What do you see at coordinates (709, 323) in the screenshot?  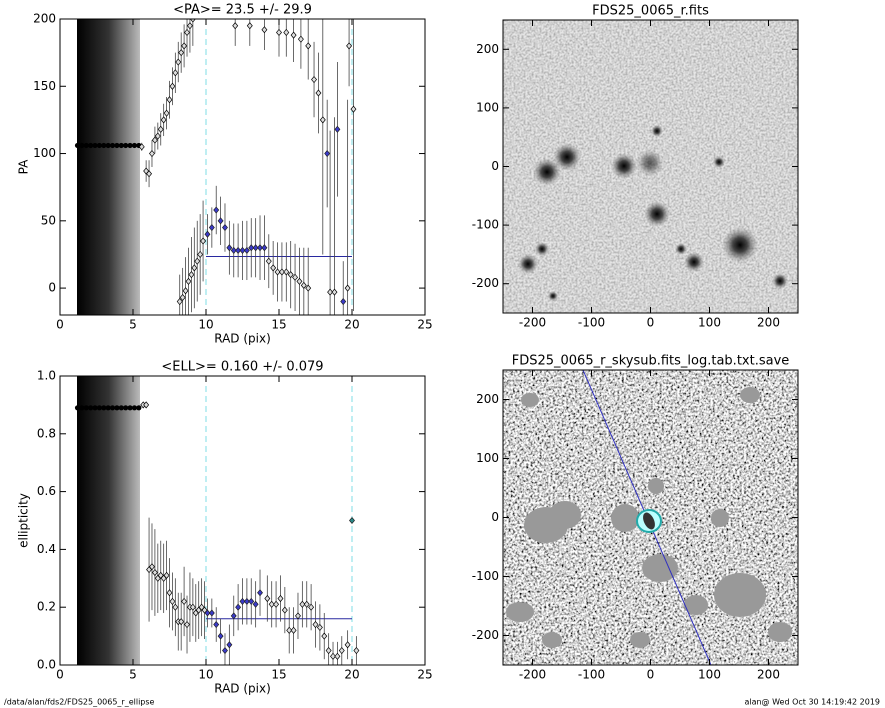 I see `x-tick-label: 100` at bounding box center [709, 323].